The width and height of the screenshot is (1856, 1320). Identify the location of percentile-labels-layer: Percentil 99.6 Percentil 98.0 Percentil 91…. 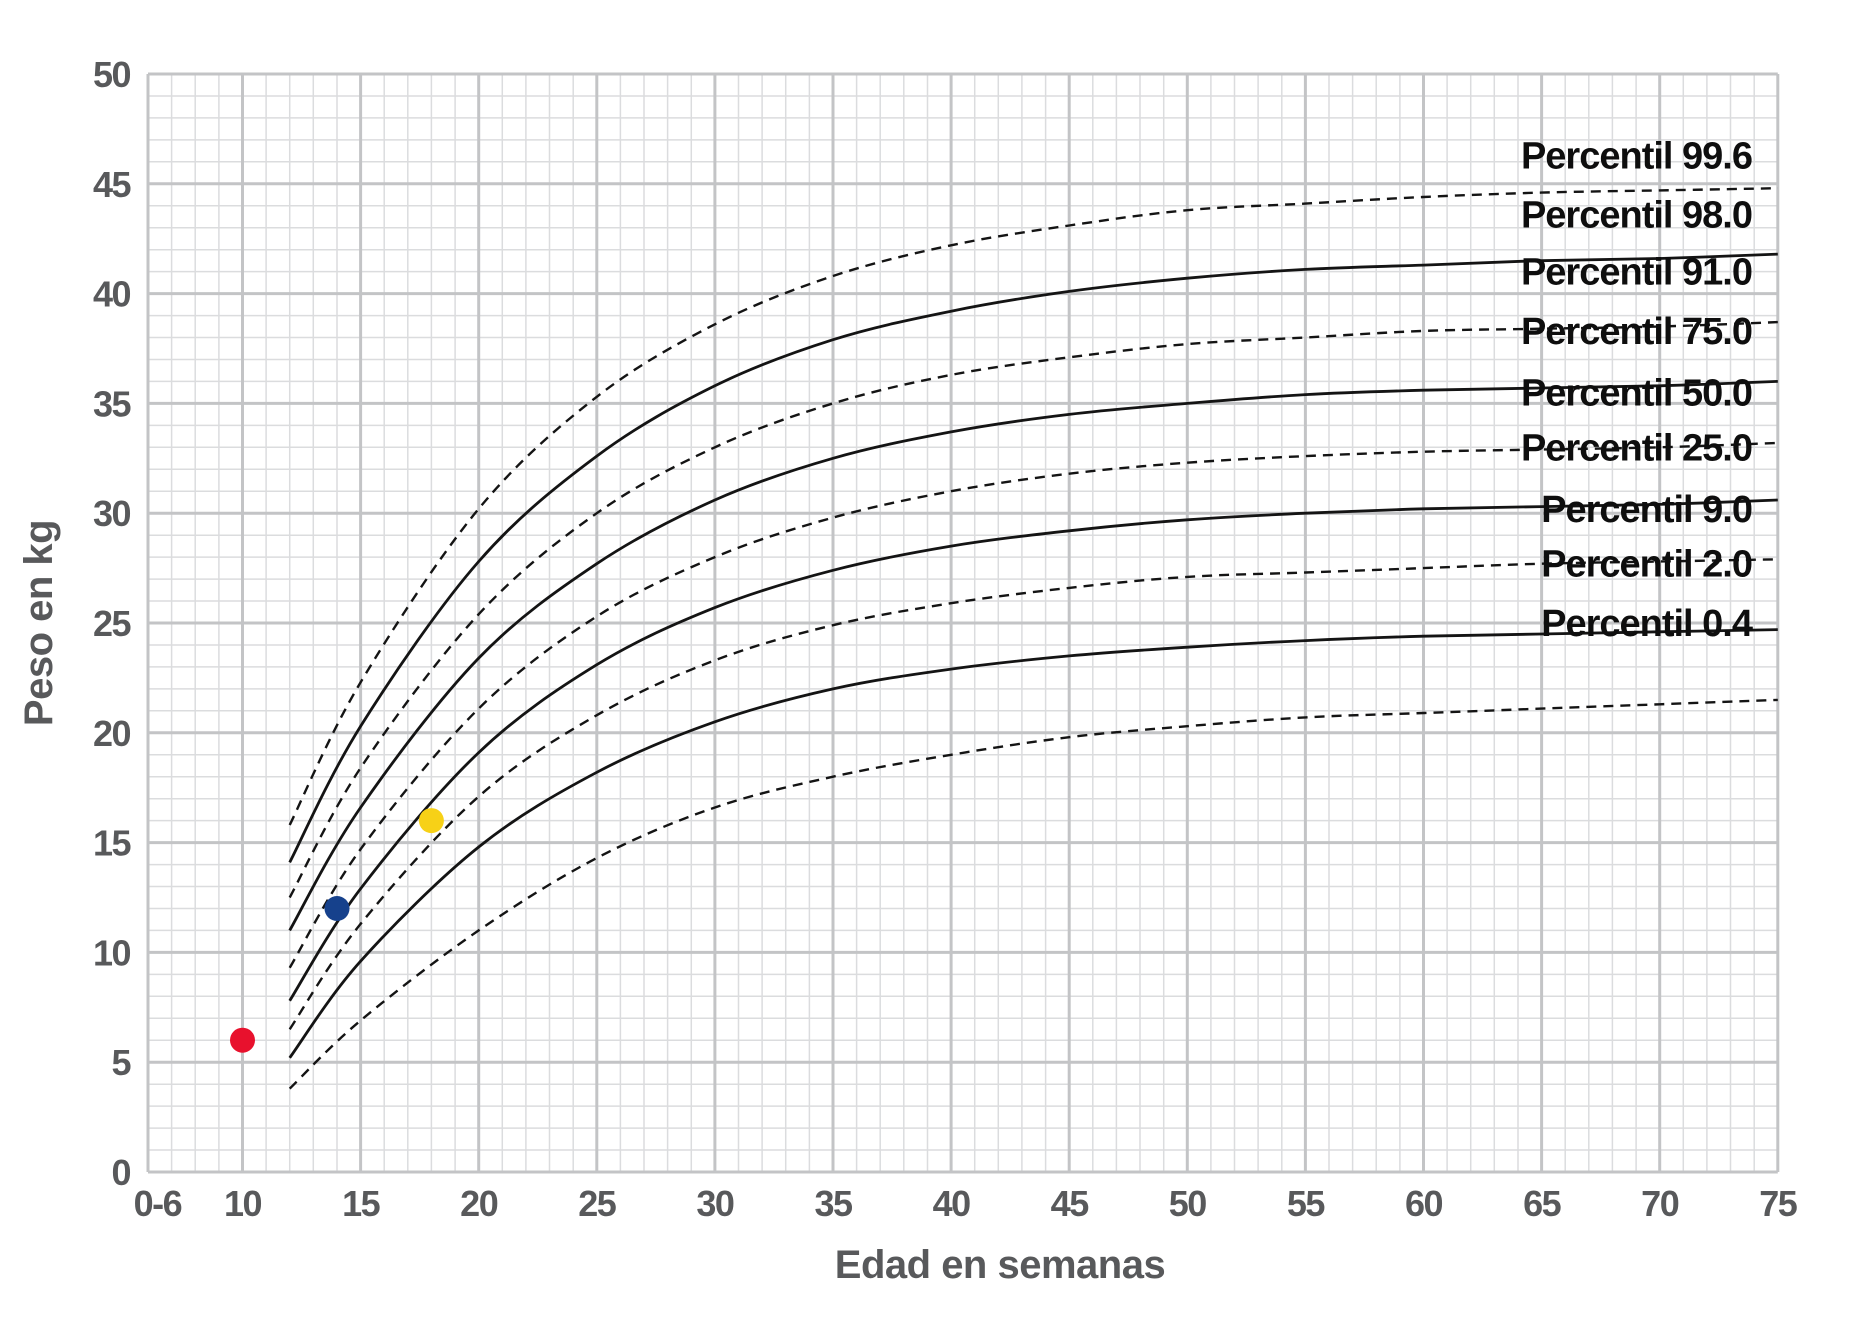
(1637, 390).